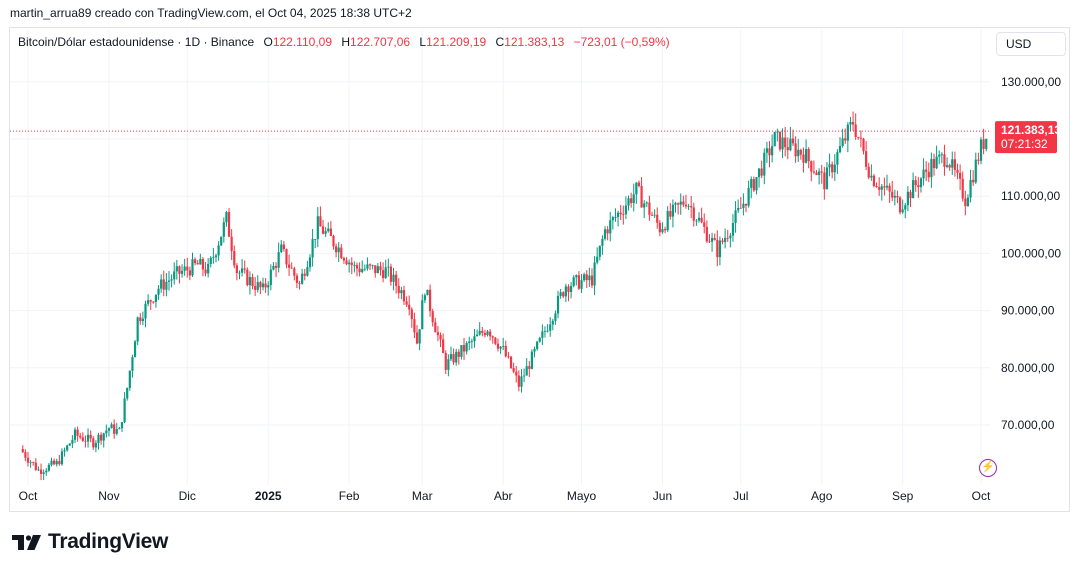 The image size is (1080, 571). Describe the element at coordinates (380, 42) in the screenshot. I see `high-value: 122.707,06` at that location.